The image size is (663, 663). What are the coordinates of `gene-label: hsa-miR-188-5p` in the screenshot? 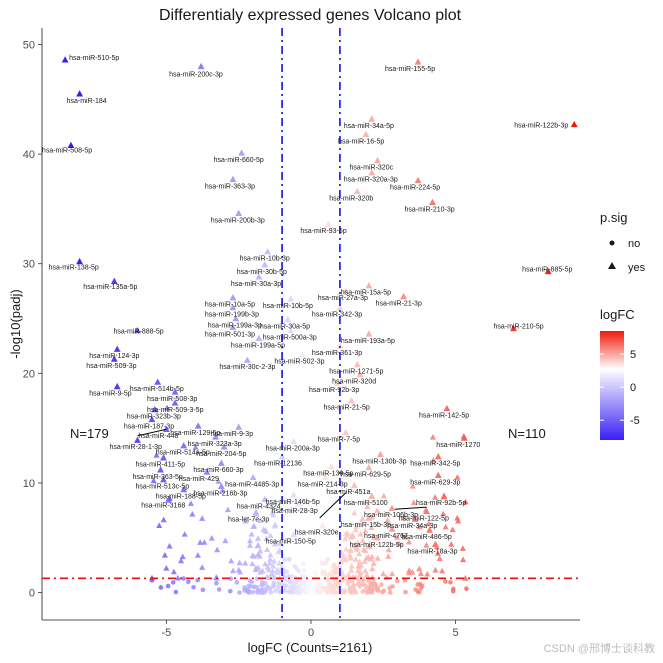 It's located at (181, 497).